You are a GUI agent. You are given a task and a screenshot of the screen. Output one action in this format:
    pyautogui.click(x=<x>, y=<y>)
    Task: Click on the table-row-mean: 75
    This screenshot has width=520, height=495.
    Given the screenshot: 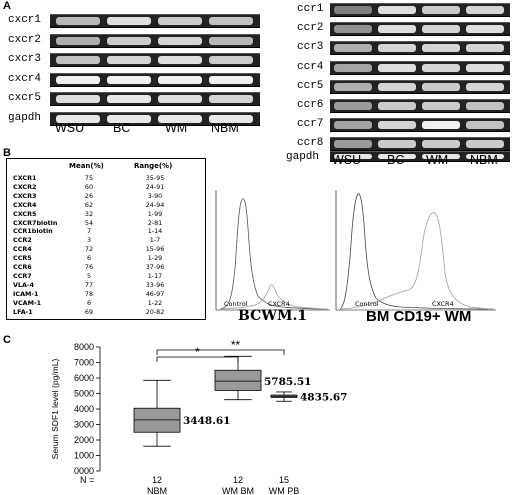 What is the action you would take?
    pyautogui.click(x=89, y=178)
    